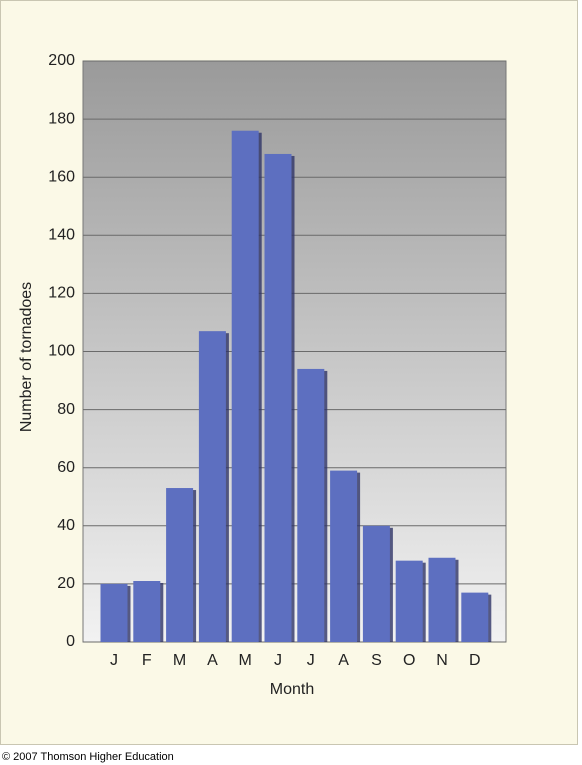 This screenshot has width=582, height=765. I want to click on y-tick-label: 40, so click(66, 525).